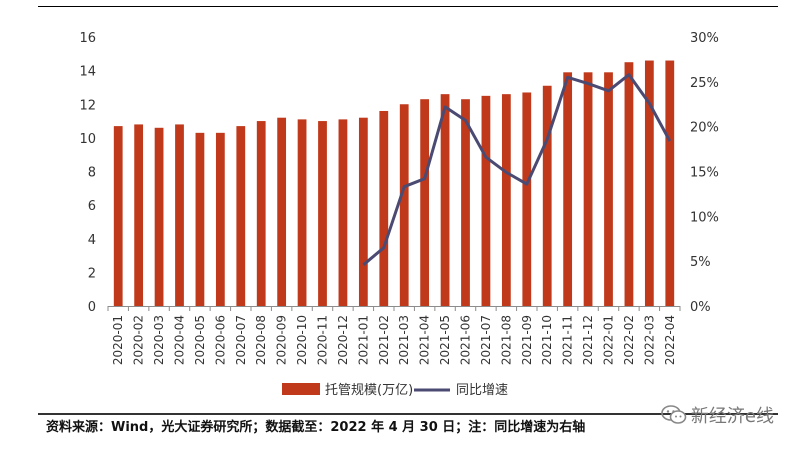 The height and width of the screenshot is (452, 796). What do you see at coordinates (92, 273) in the screenshot?
I see `y-left-tick-label: 2` at bounding box center [92, 273].